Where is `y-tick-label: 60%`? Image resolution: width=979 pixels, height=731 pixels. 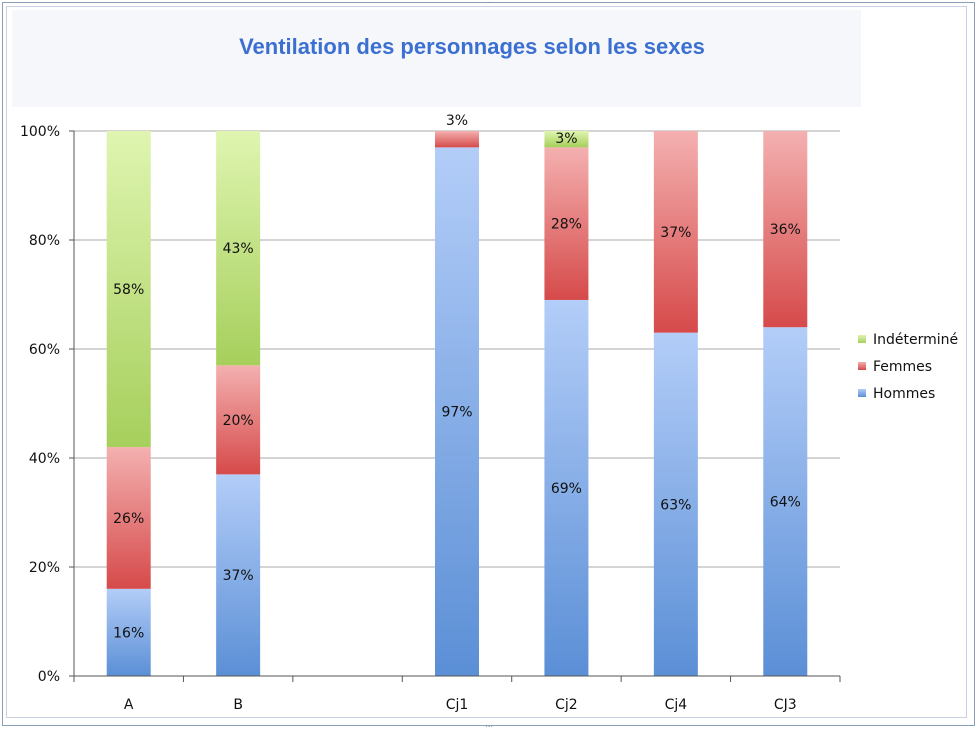 y-tick-label: 60% is located at coordinates (44, 350).